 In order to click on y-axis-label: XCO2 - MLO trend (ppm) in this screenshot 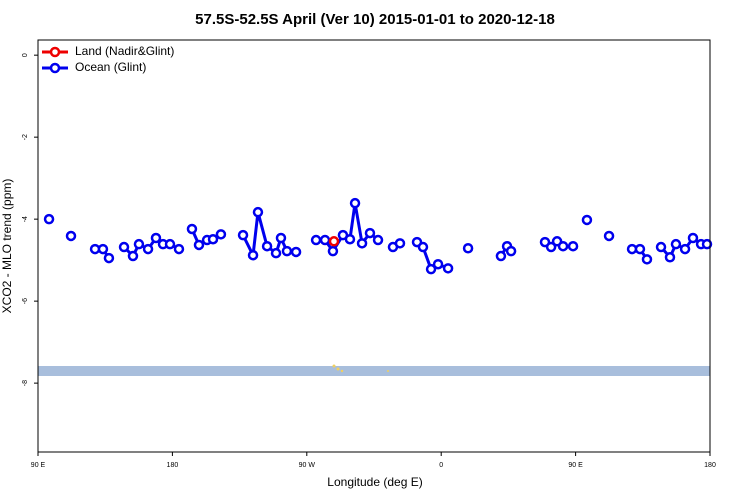, I will do `click(7, 246)`.